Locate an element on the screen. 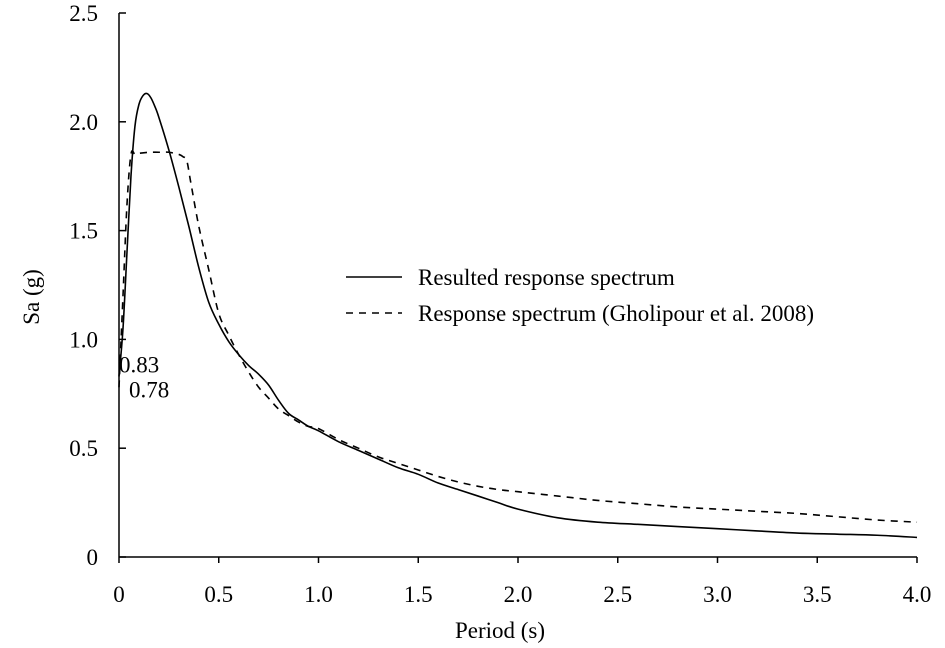 Image resolution: width=945 pixels, height=648 pixels. x-tick-label: 3.0 is located at coordinates (717, 594).